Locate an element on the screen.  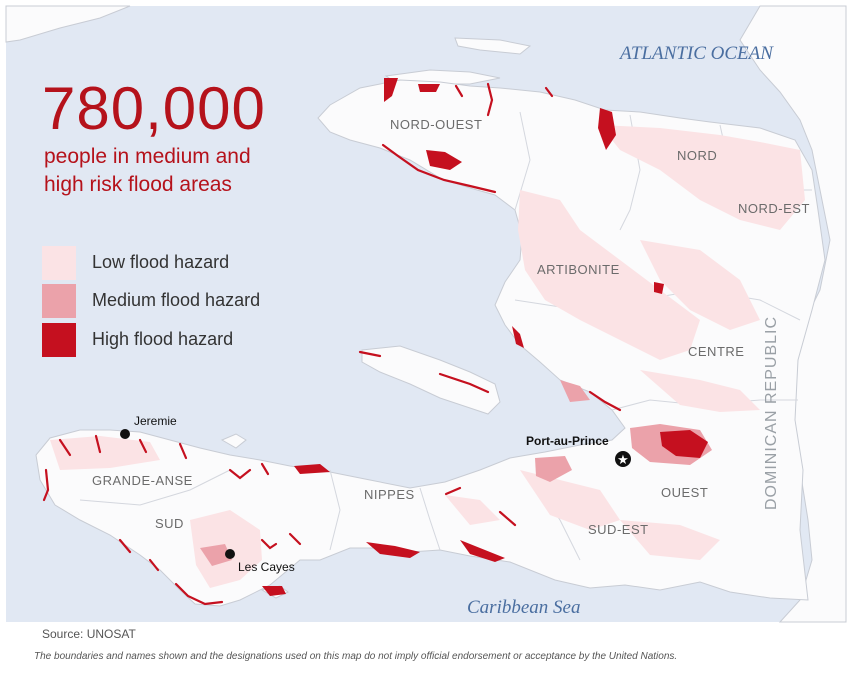
dept-artibonite-label: ARTIBONITE is located at coordinates (578, 269).